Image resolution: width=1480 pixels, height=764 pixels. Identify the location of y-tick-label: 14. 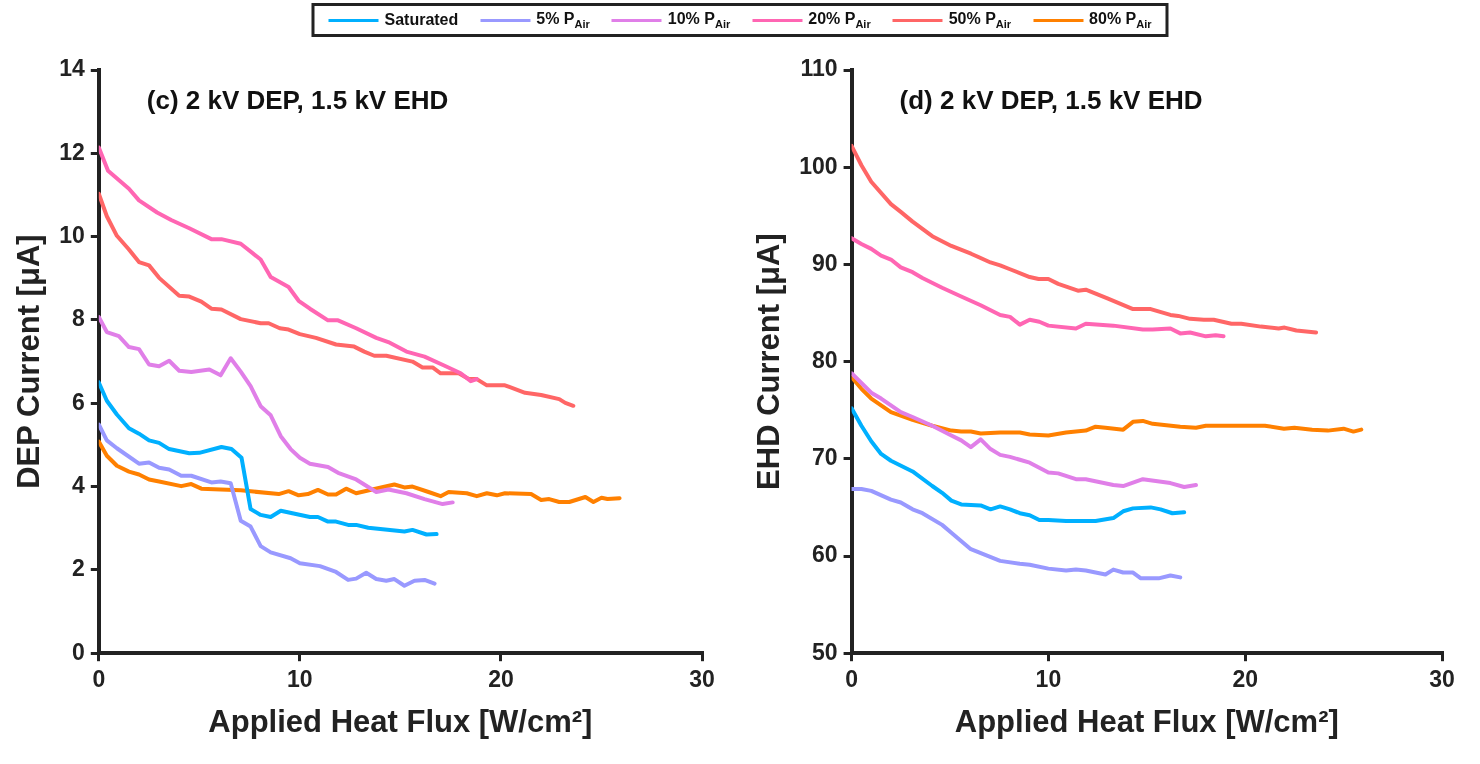
(72, 68).